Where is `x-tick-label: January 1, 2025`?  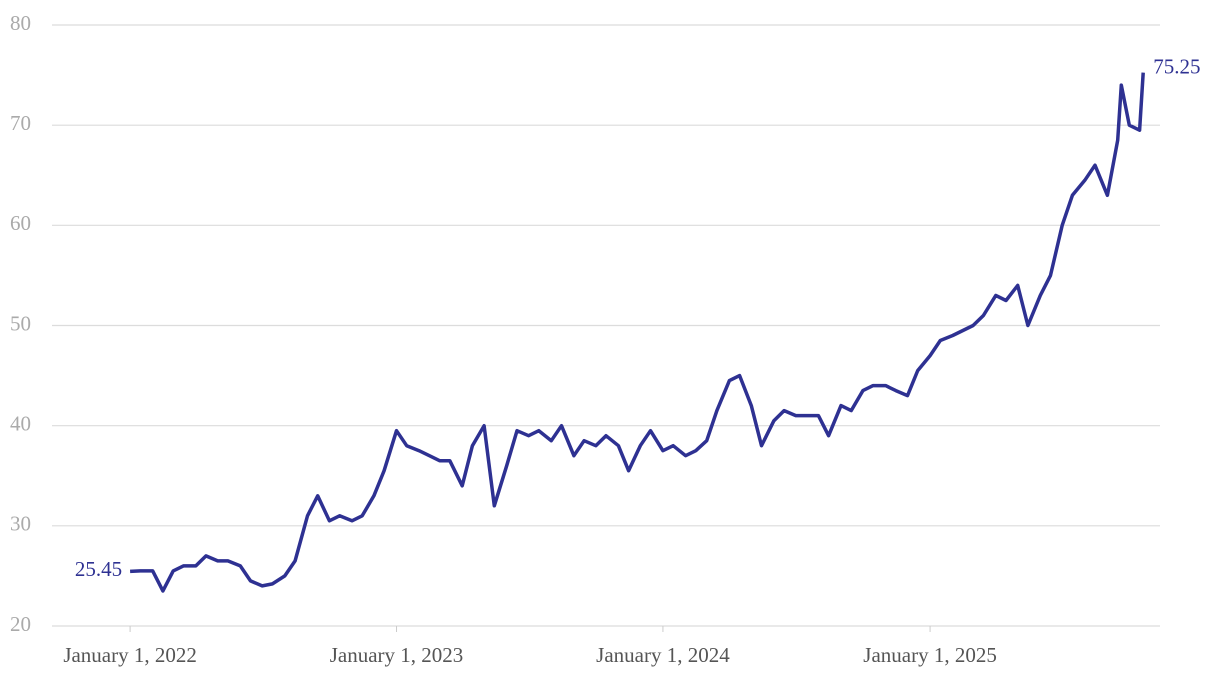
x-tick-label: January 1, 2025 is located at coordinates (930, 655).